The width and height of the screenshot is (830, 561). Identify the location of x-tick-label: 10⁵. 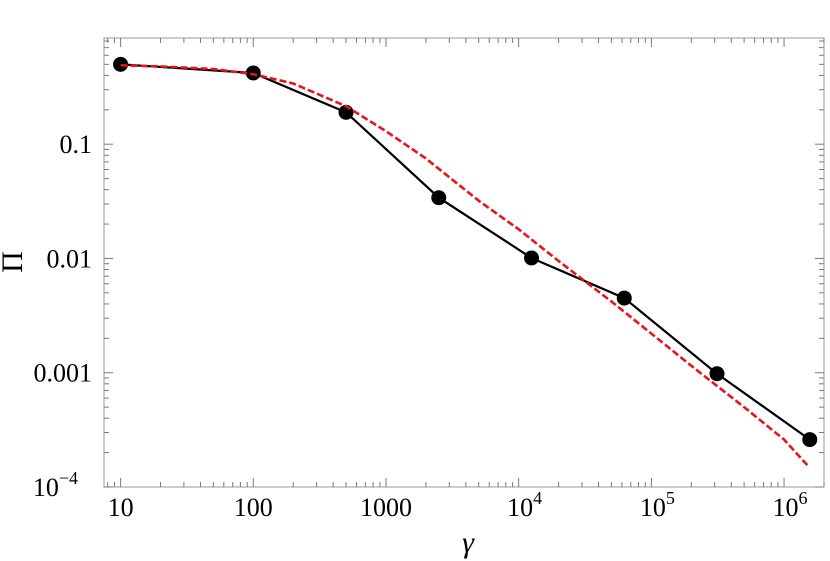
(657, 505).